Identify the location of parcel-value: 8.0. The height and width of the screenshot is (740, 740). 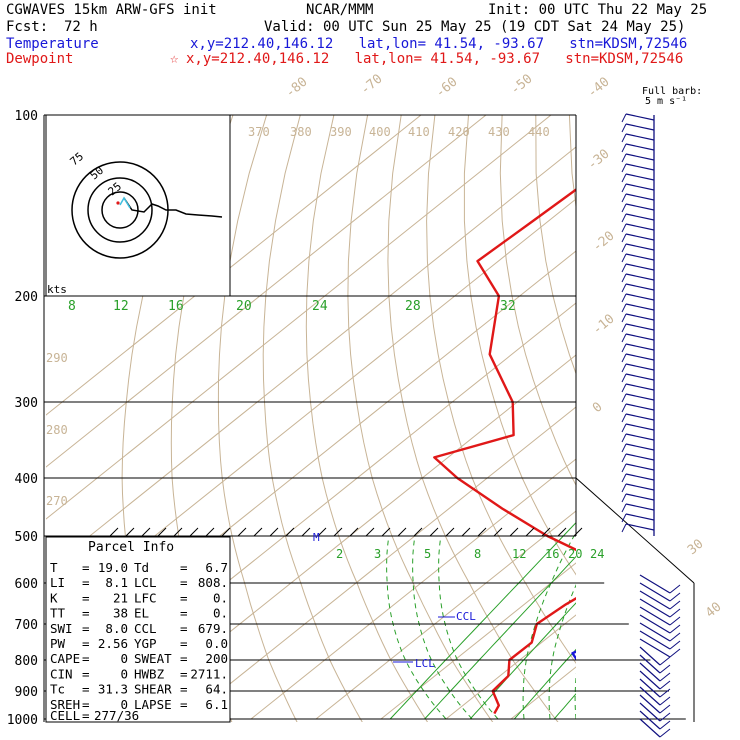
(116, 628).